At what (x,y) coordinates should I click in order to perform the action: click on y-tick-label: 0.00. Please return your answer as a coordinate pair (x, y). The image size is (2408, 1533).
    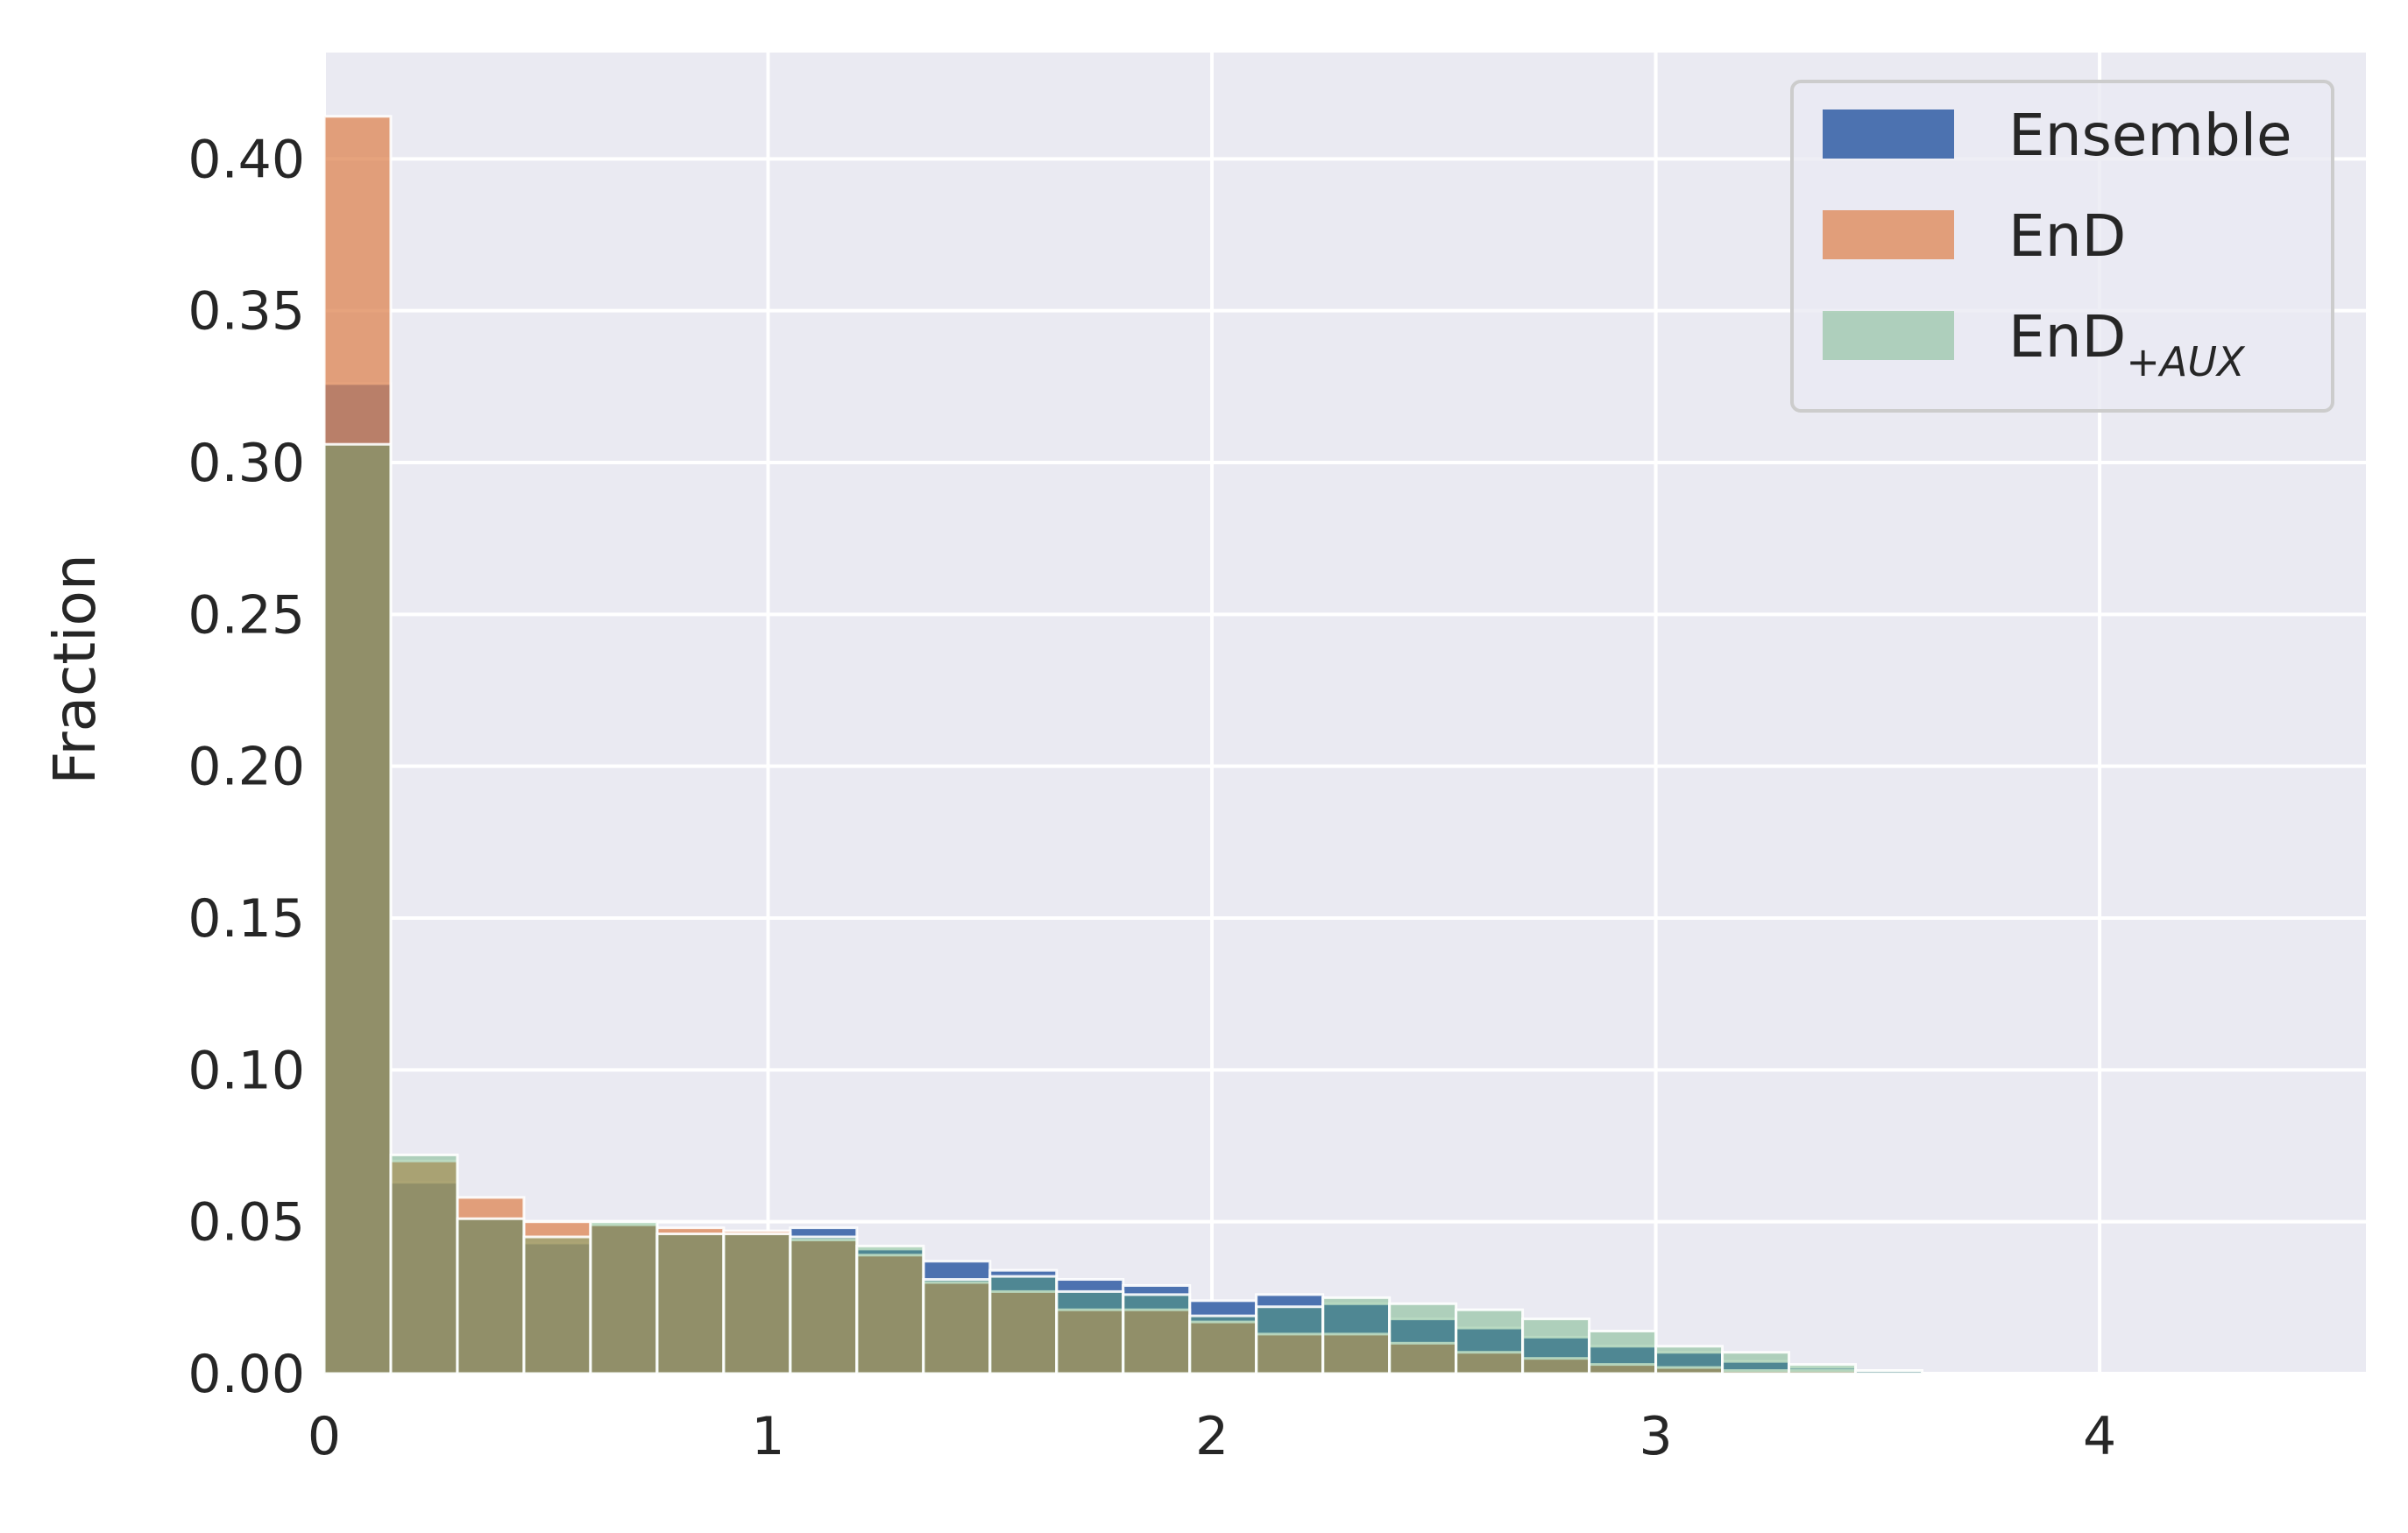
    Looking at the image, I should click on (247, 1374).